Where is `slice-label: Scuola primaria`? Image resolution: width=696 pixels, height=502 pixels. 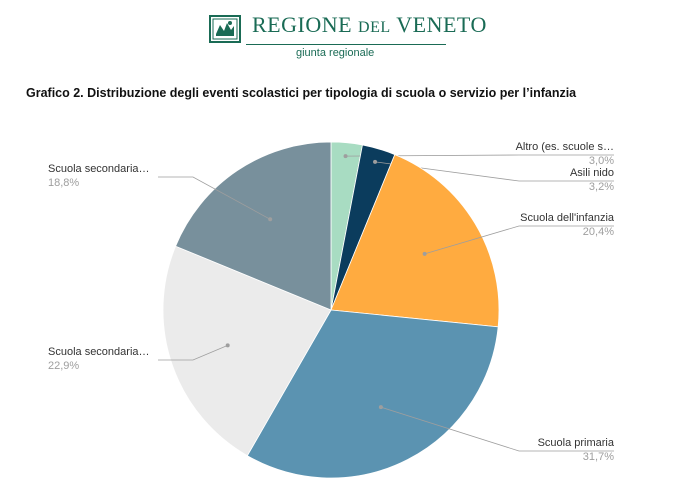
slice-label: Scuola primaria is located at coordinates (576, 443).